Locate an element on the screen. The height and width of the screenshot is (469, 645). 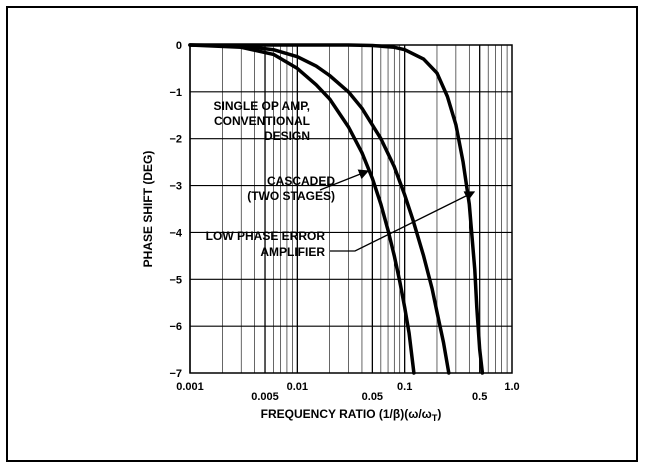
y-tick-label: −6 is located at coordinates (175, 327).